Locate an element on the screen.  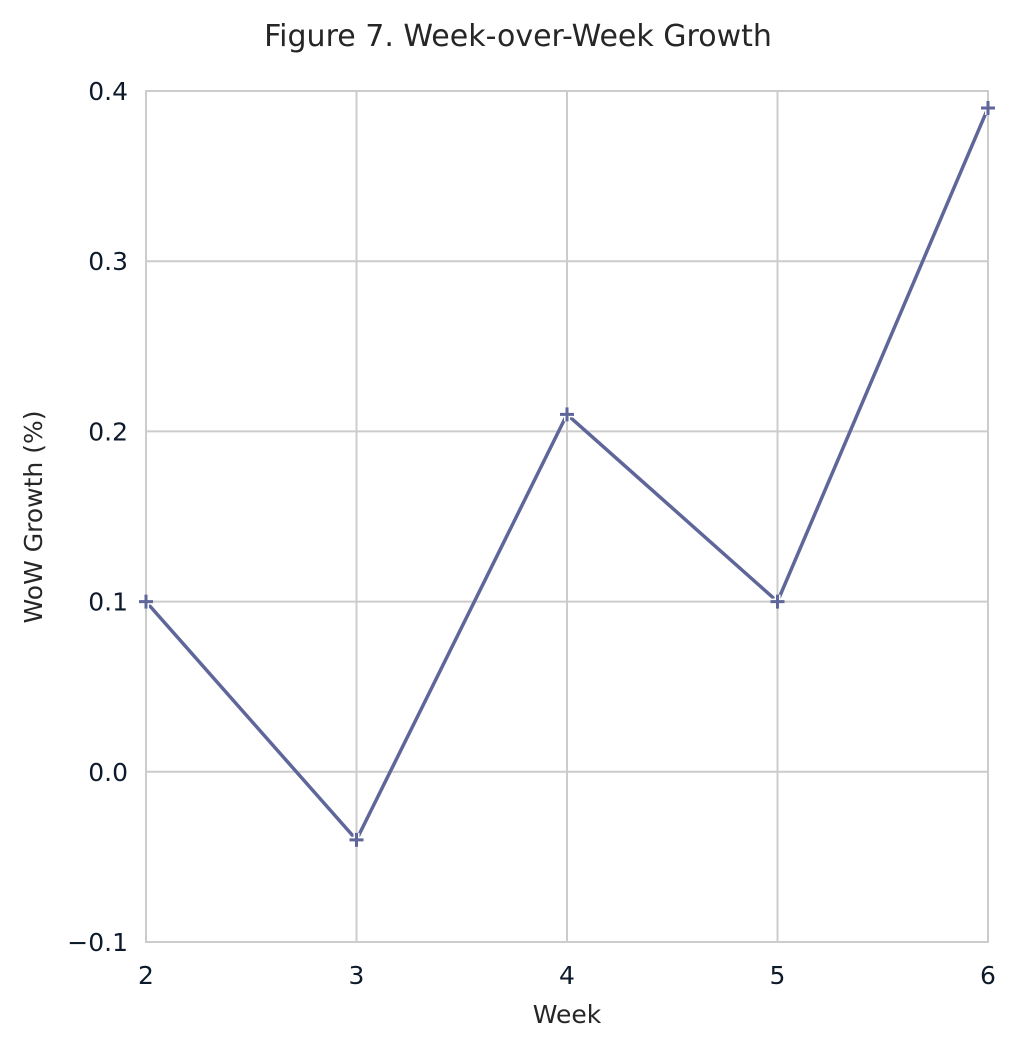
y-axis-label: WoW Growth (%) is located at coordinates (33, 517).